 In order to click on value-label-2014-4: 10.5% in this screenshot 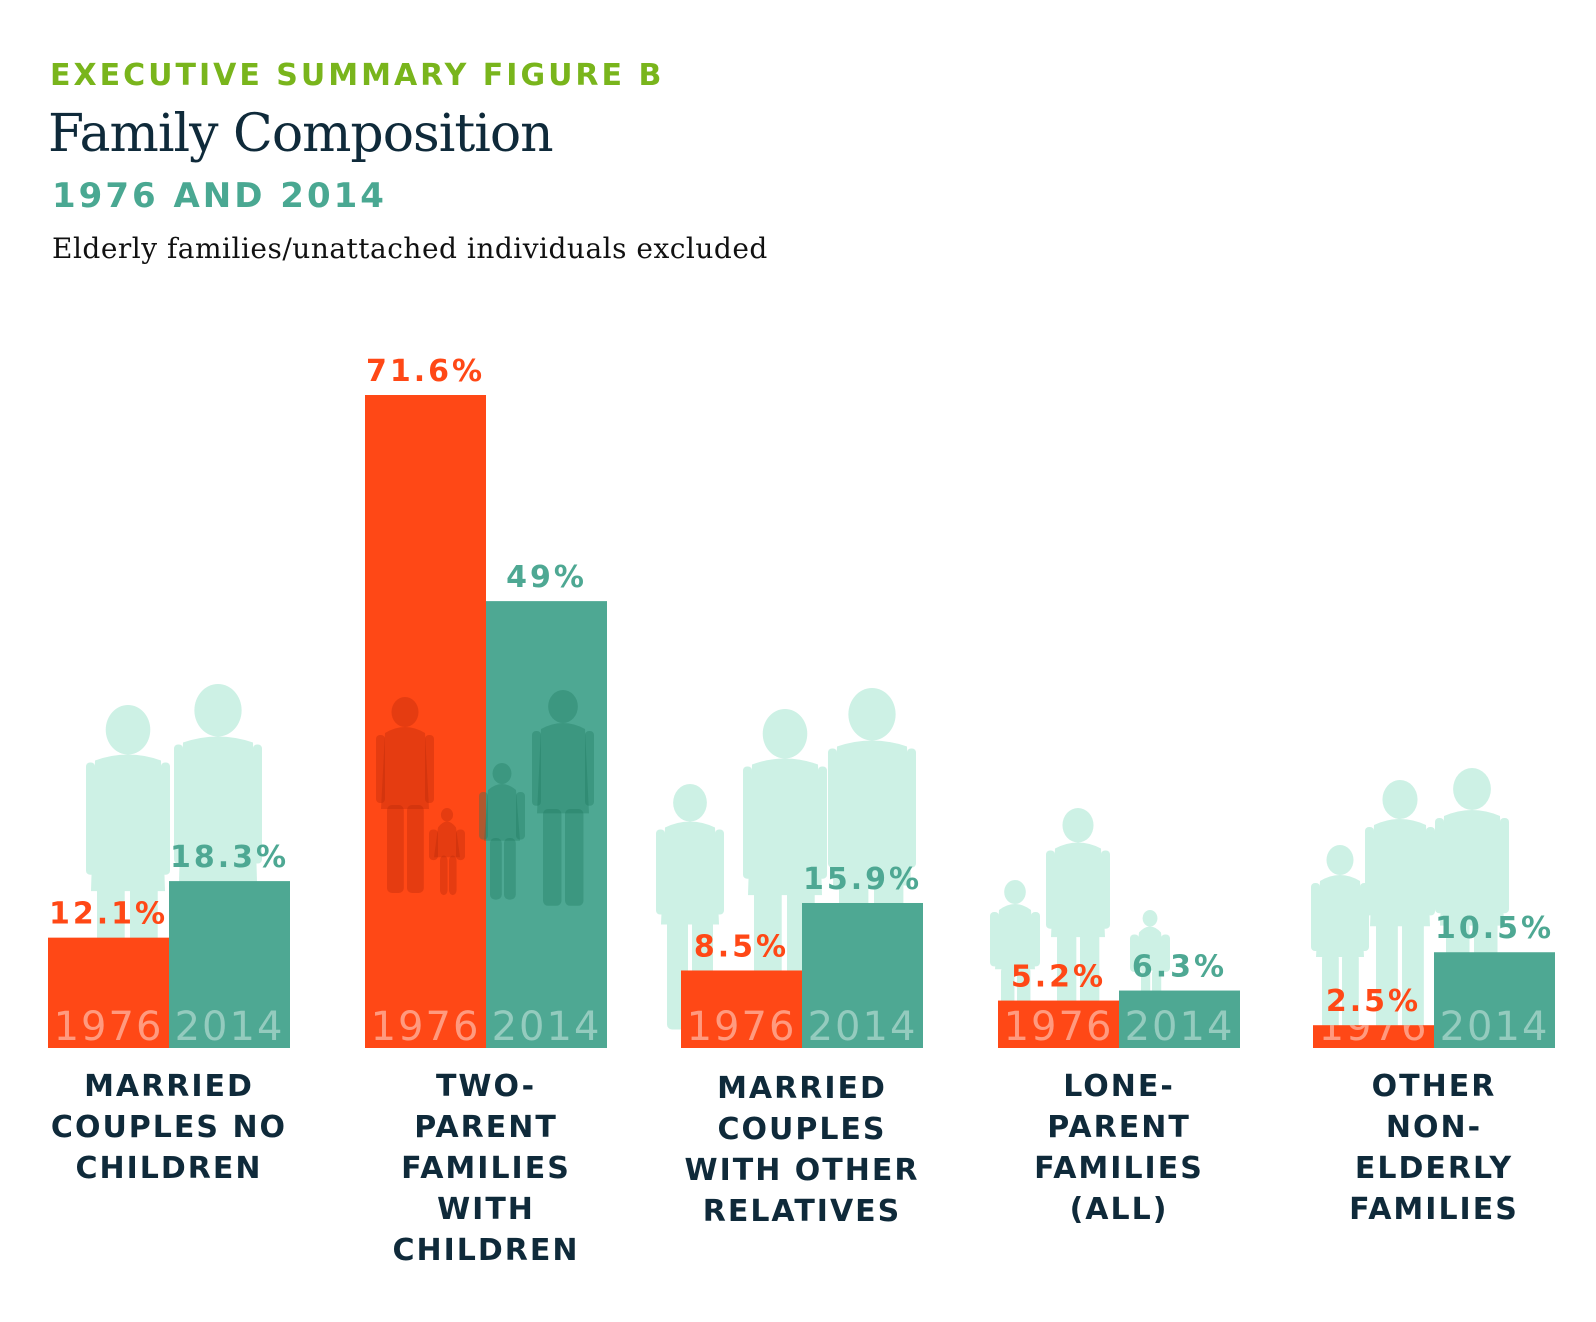, I will do `click(1494, 928)`.